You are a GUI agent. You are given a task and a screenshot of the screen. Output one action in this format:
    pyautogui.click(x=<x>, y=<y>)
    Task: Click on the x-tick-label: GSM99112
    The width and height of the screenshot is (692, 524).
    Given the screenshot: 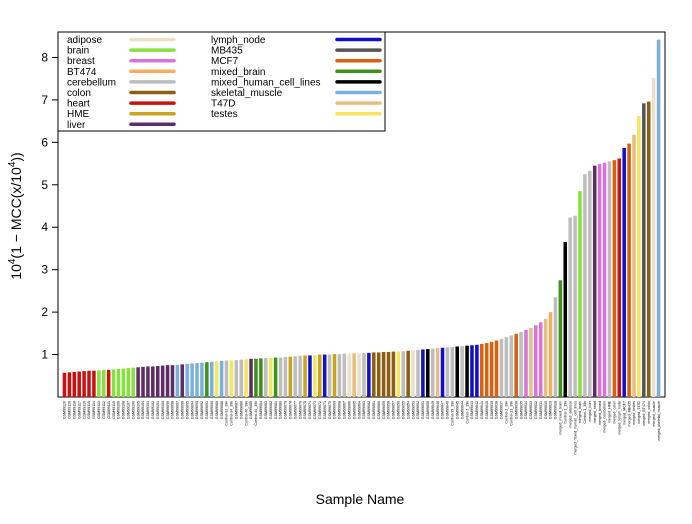 What is the action you would take?
    pyautogui.click(x=104, y=410)
    